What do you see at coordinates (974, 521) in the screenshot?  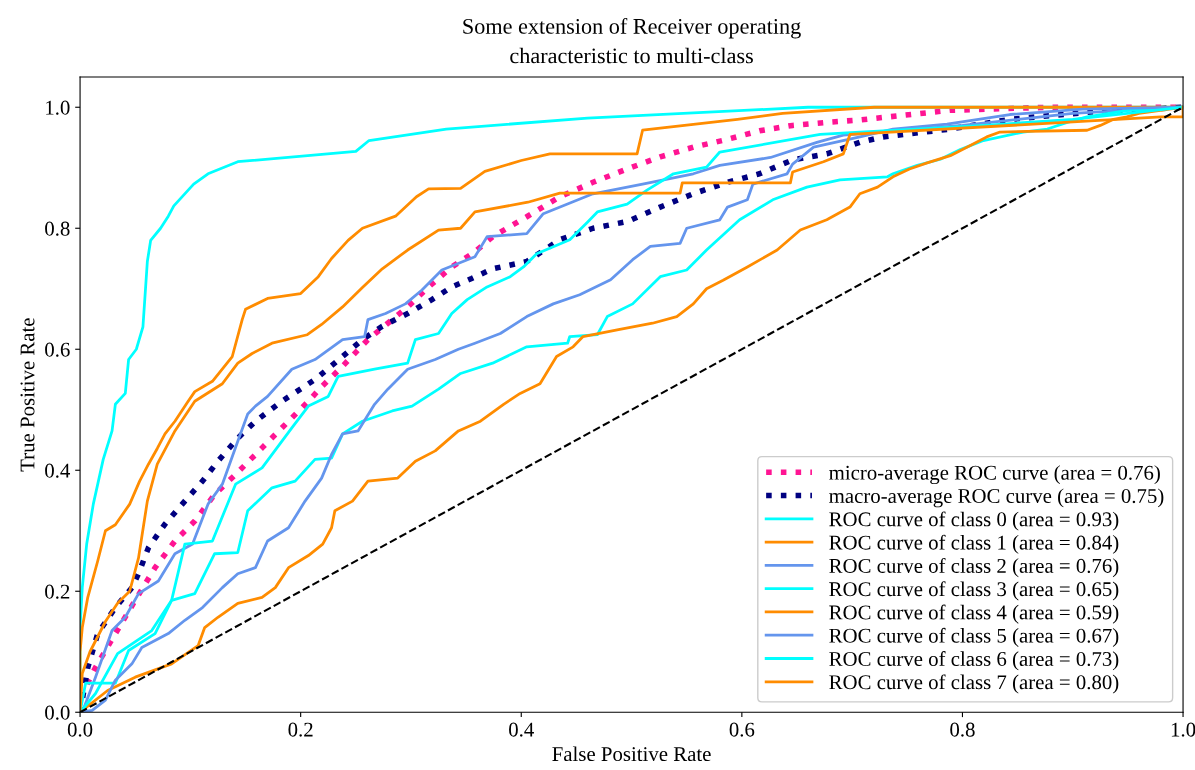 I see `legend-label: ROC curve of class 0 (area = 0.93)` at bounding box center [974, 521].